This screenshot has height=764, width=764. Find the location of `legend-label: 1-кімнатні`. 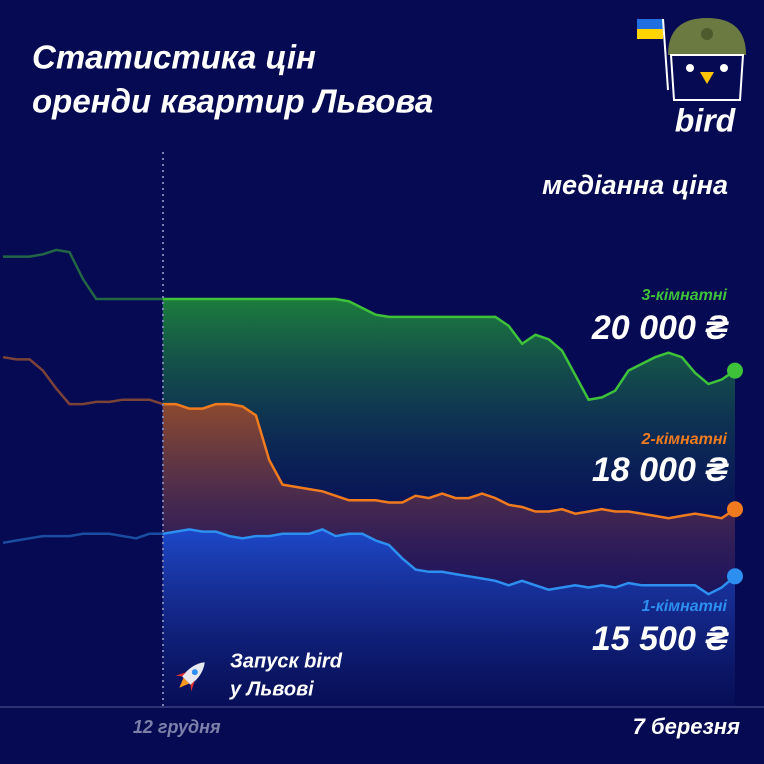

legend-label: 1-кімнатні is located at coordinates (684, 606).